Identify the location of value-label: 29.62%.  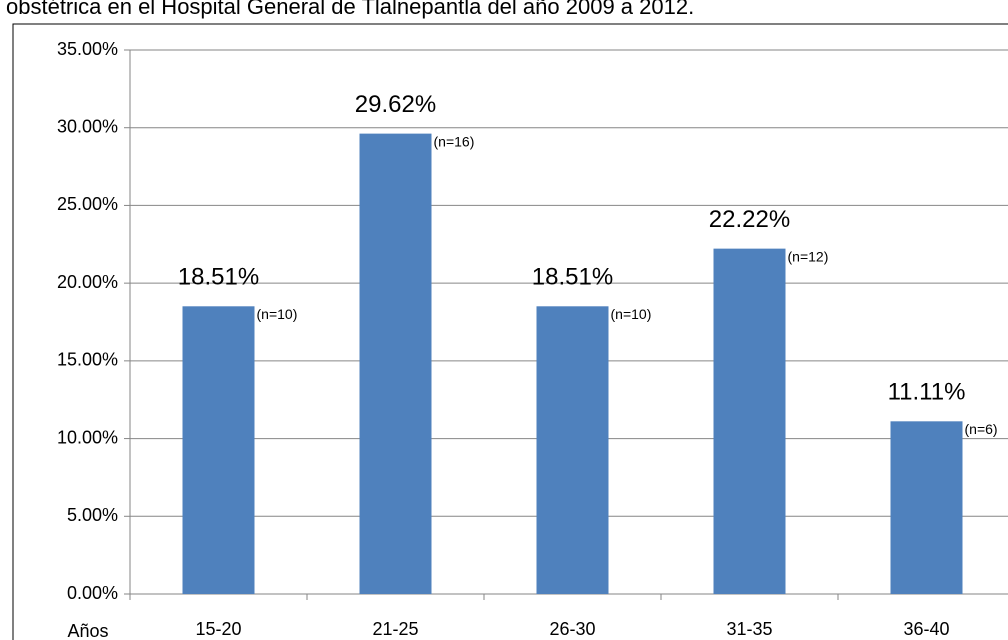
(395, 104).